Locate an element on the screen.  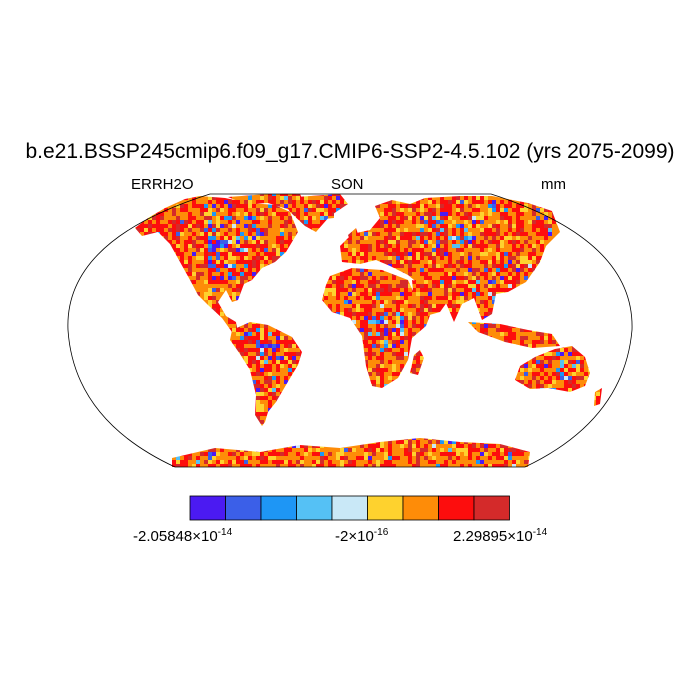
season-label: SON is located at coordinates (347, 184).